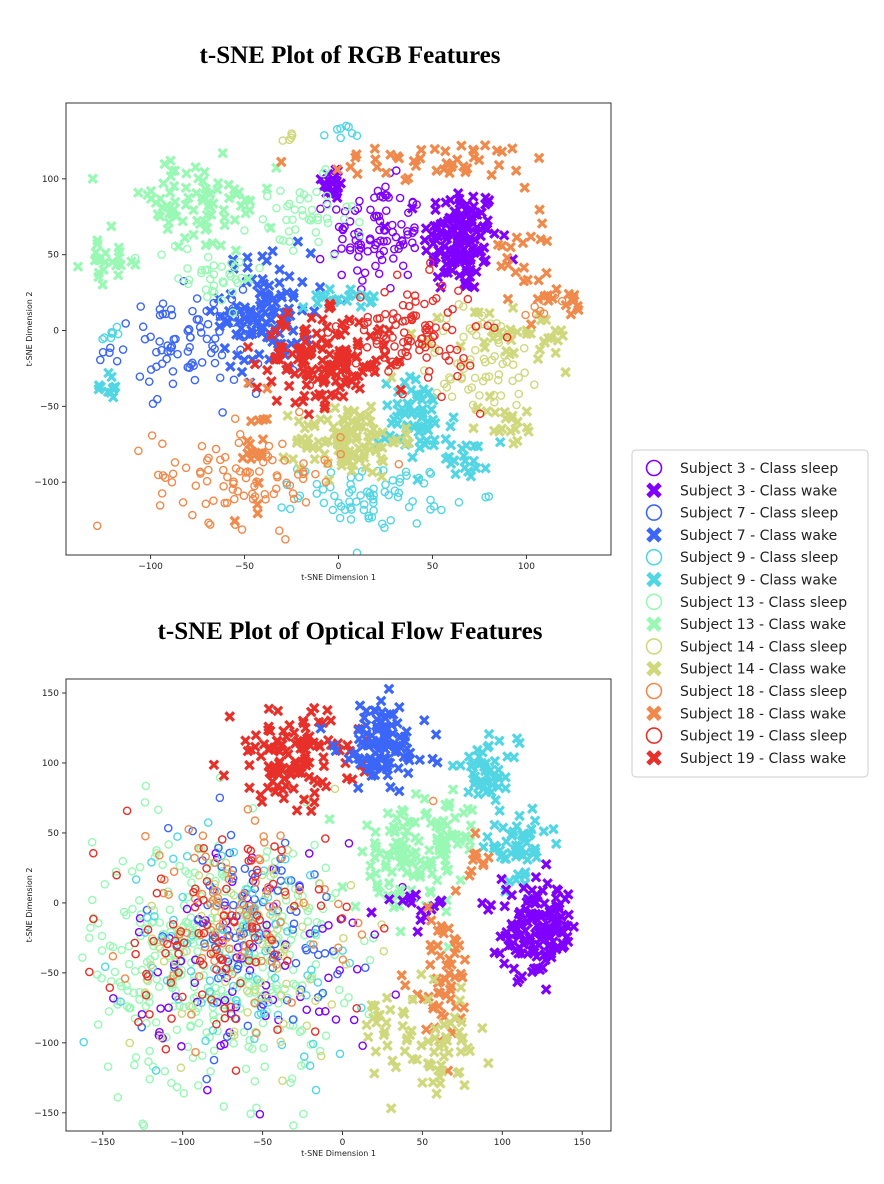  I want to click on legend-label: Subject 14 - Class sleep, so click(763, 647).